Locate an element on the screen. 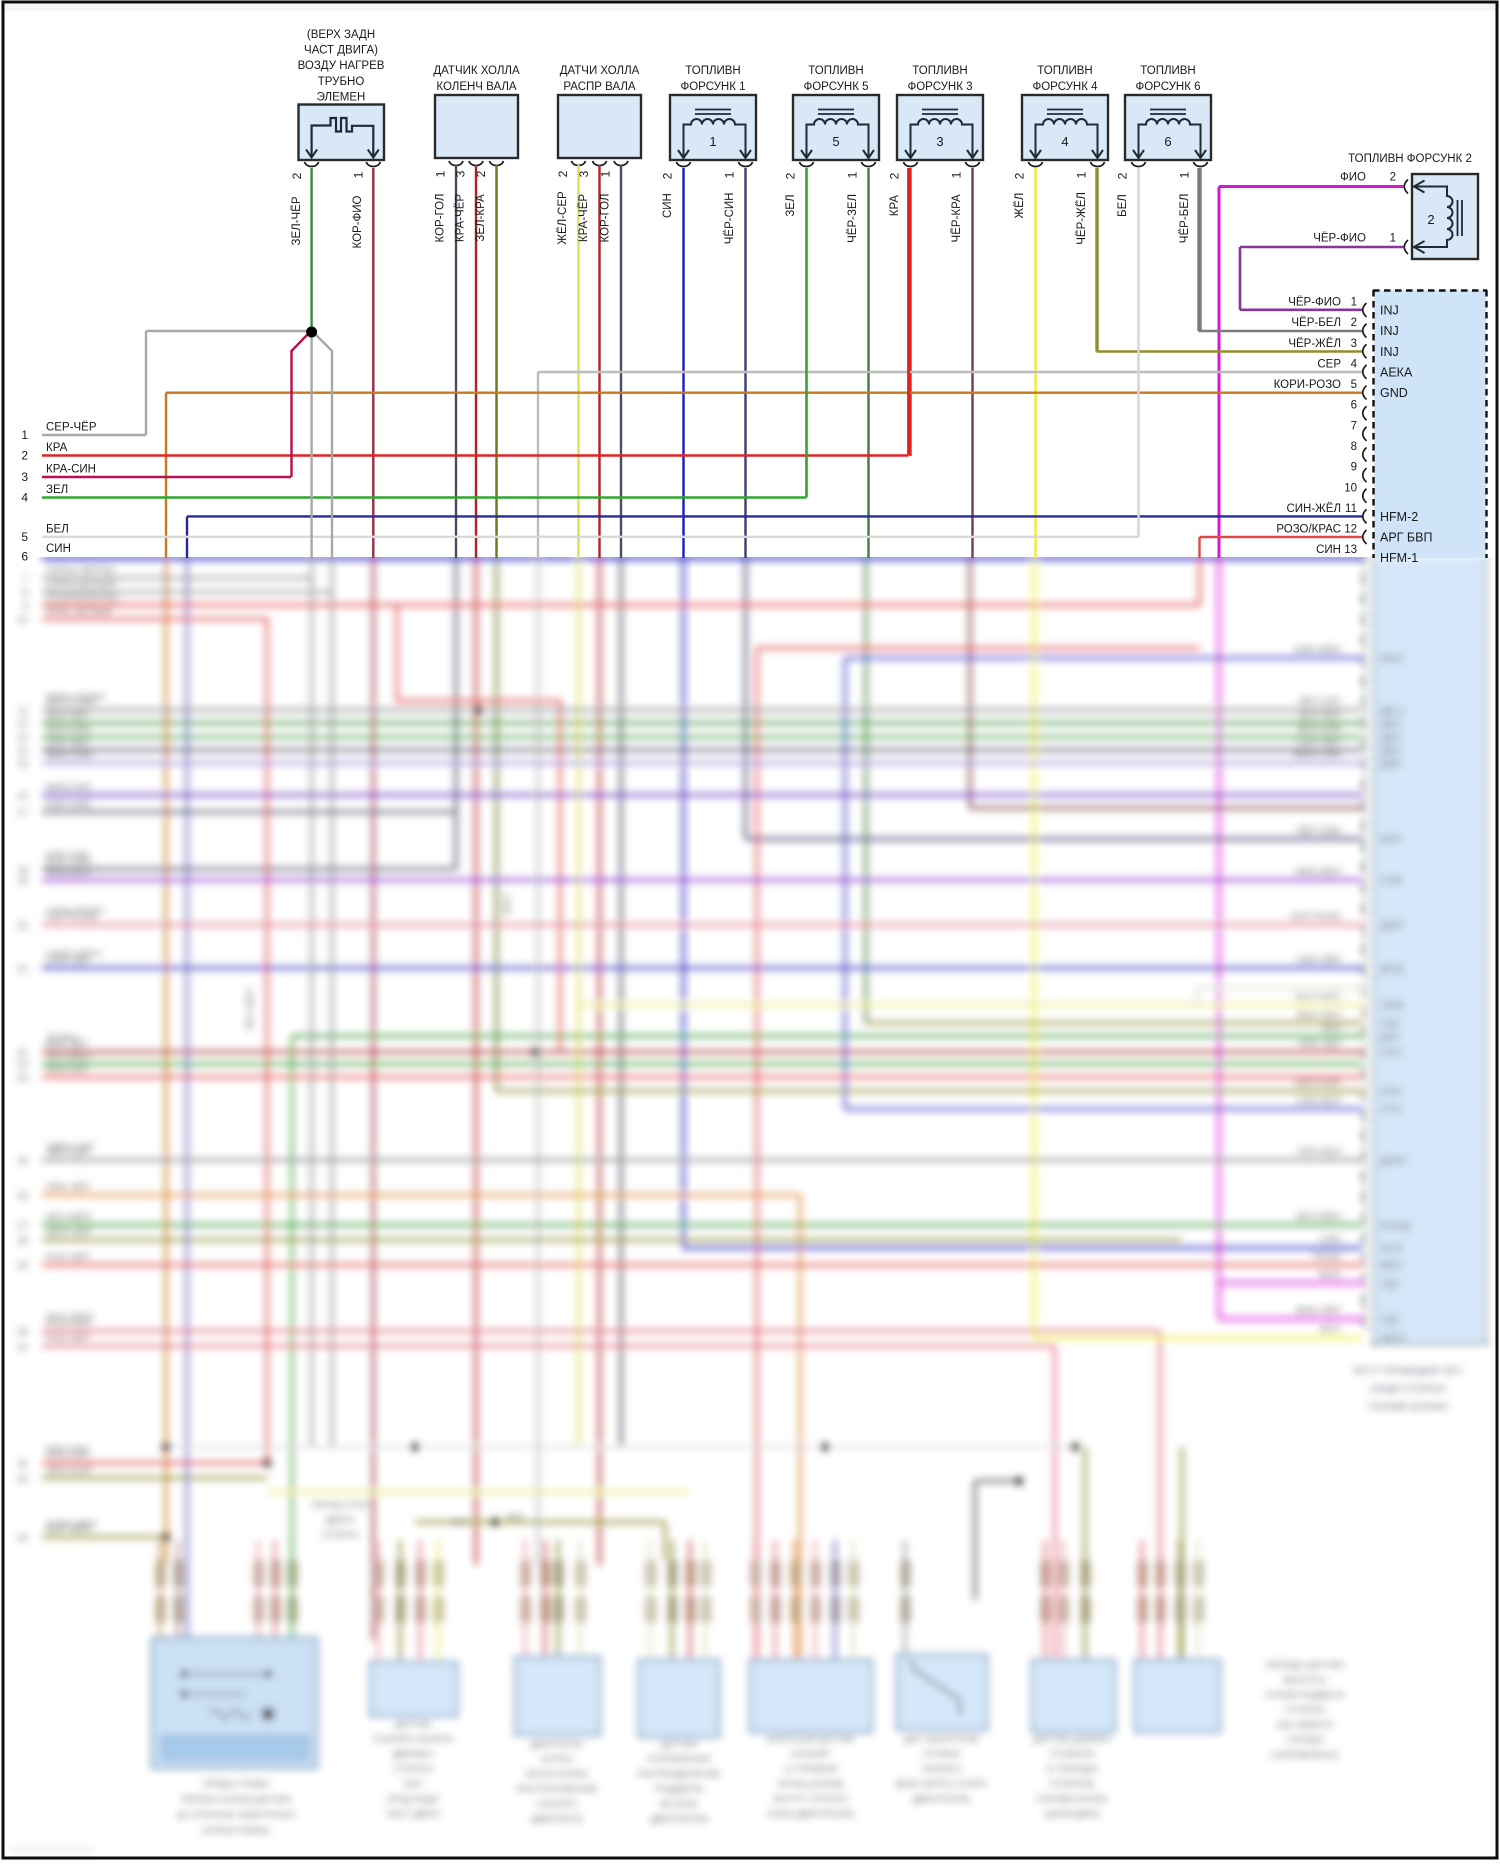 Image resolution: width=1500 pixels, height=1866 pixels. svg-text: ЧЁР-ФИО is located at coordinates (1339, 239).